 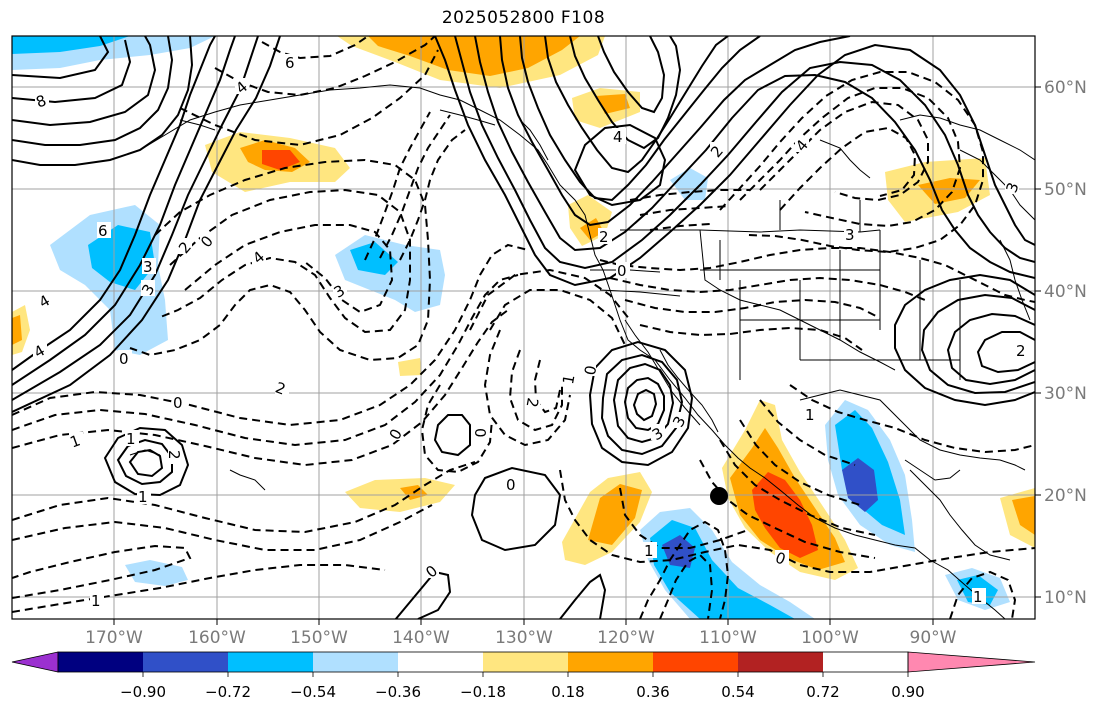 I want to click on contour-label: 4, so click(x=618, y=137).